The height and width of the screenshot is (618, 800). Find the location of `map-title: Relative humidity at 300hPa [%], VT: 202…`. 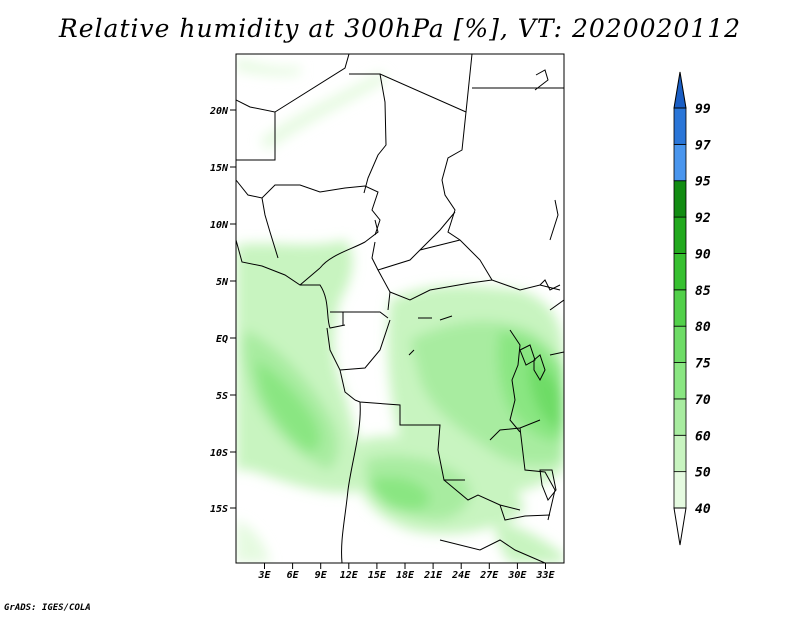

map-title: Relative humidity at 300hPa [%], VT: 202… is located at coordinates (400, 28).